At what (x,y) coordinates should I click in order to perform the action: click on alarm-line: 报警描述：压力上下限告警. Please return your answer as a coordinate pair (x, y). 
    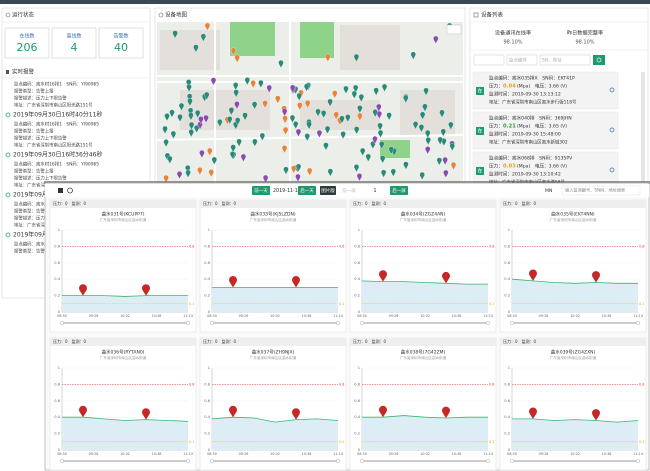
    Looking at the image, I should click on (40, 98).